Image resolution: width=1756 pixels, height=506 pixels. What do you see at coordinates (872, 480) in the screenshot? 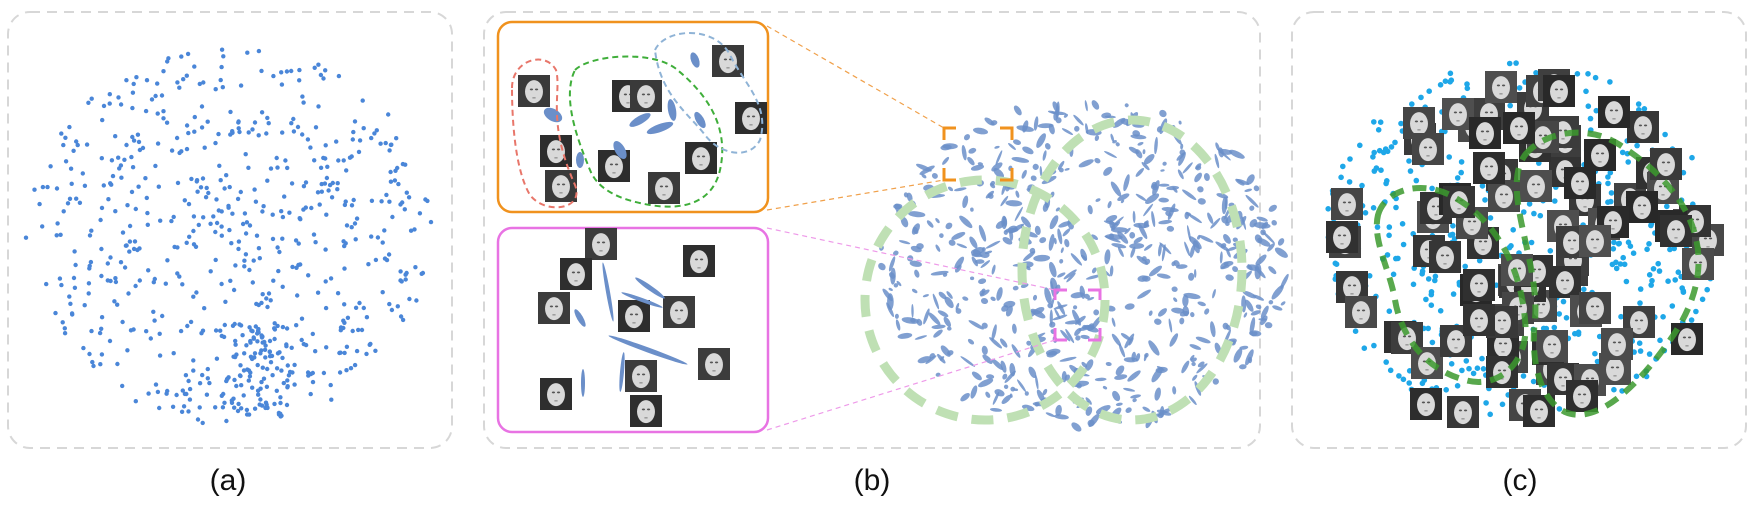
I see `caption-b: (b)` at bounding box center [872, 480].